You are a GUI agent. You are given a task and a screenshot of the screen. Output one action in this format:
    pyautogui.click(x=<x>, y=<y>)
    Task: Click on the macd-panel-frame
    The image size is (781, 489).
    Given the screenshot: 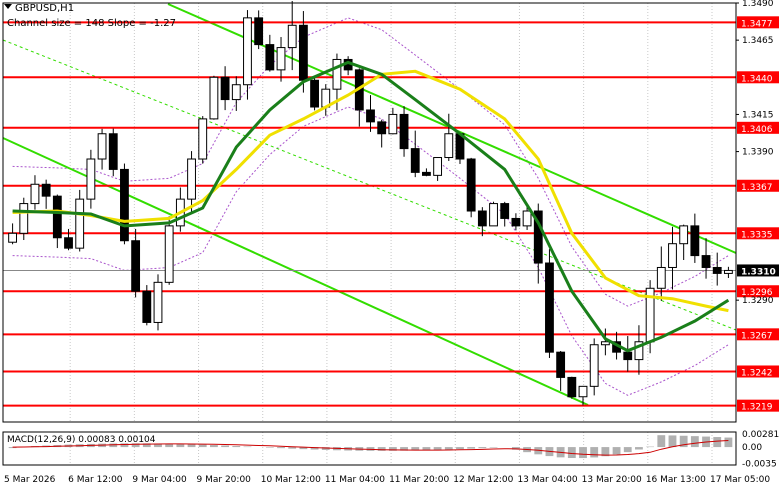 What is the action you would take?
    pyautogui.click(x=369, y=448)
    